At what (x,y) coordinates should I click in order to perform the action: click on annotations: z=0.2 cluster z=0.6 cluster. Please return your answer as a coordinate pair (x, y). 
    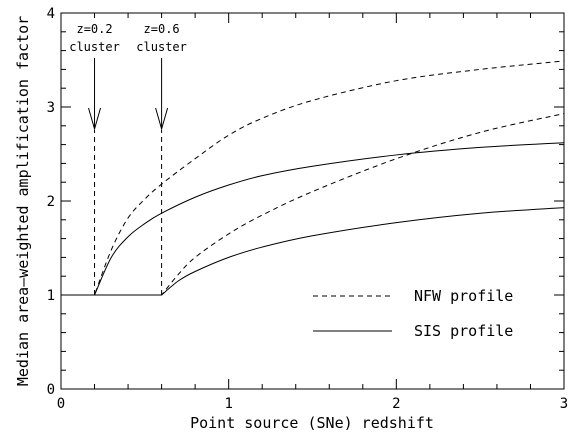
    Looking at the image, I should click on (128, 158).